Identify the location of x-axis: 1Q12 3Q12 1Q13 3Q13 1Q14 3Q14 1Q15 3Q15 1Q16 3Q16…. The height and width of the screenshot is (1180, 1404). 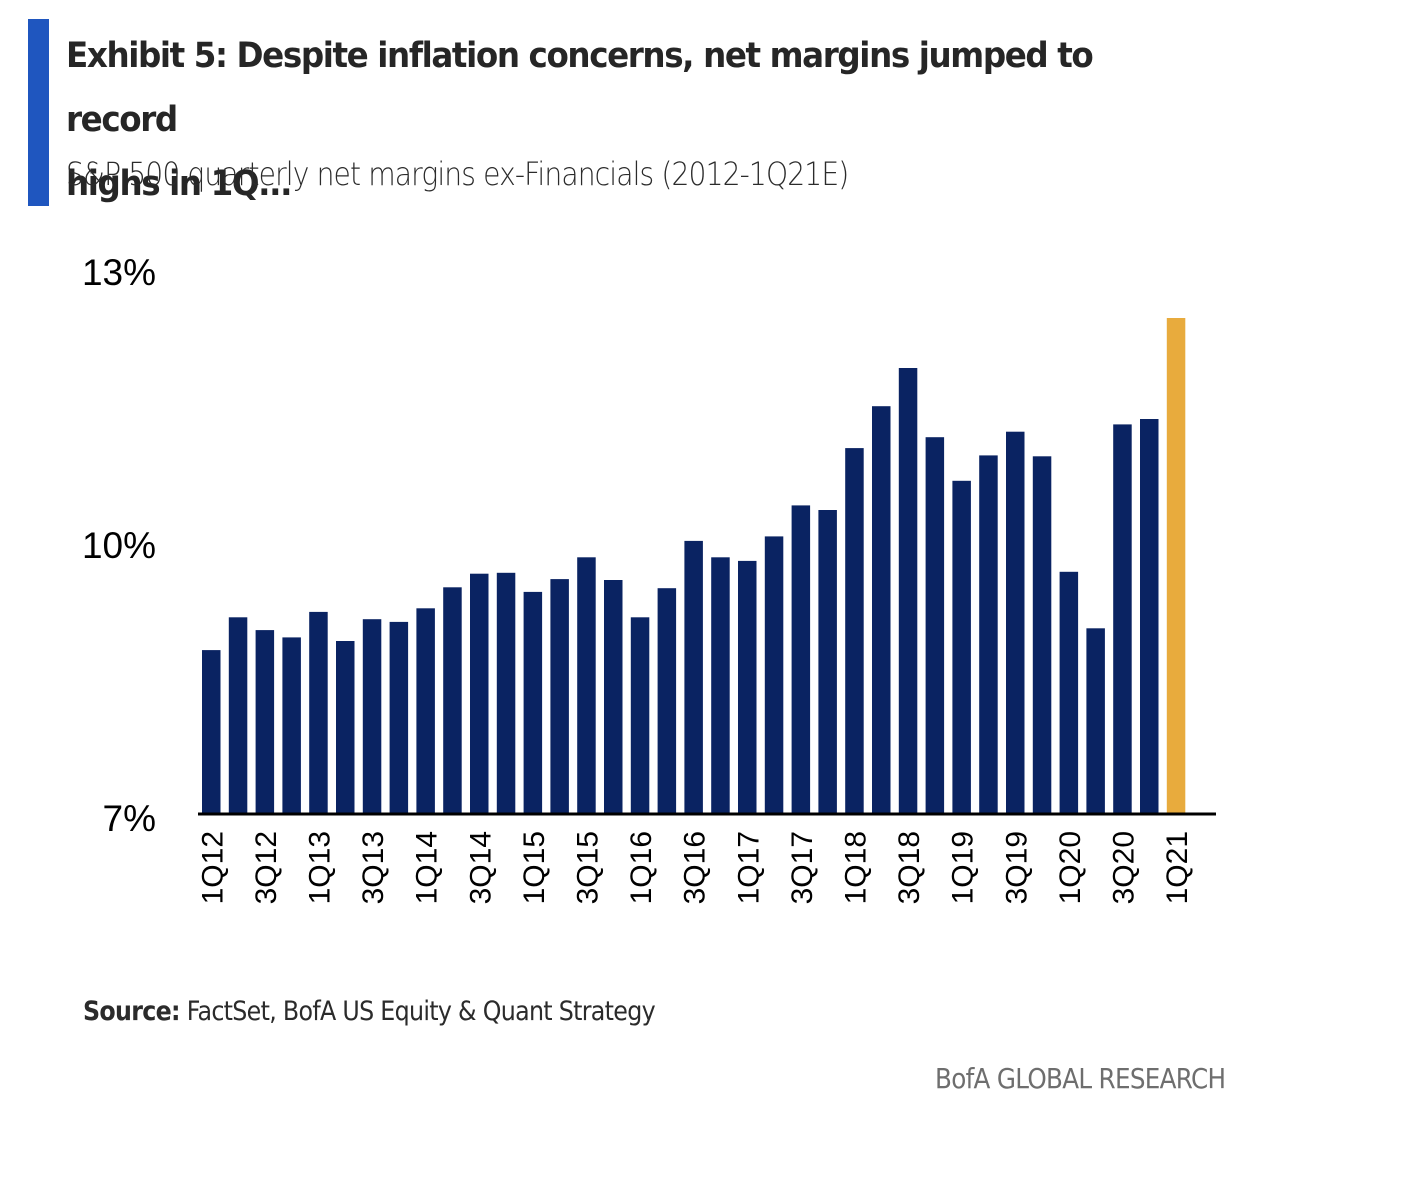
(695, 867).